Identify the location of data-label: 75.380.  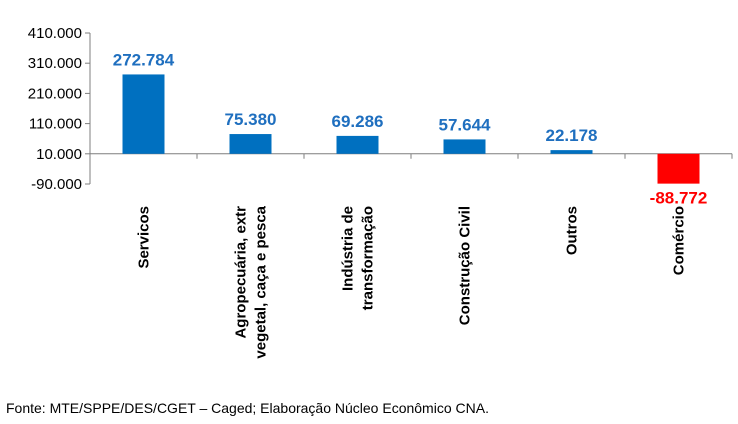
(251, 119).